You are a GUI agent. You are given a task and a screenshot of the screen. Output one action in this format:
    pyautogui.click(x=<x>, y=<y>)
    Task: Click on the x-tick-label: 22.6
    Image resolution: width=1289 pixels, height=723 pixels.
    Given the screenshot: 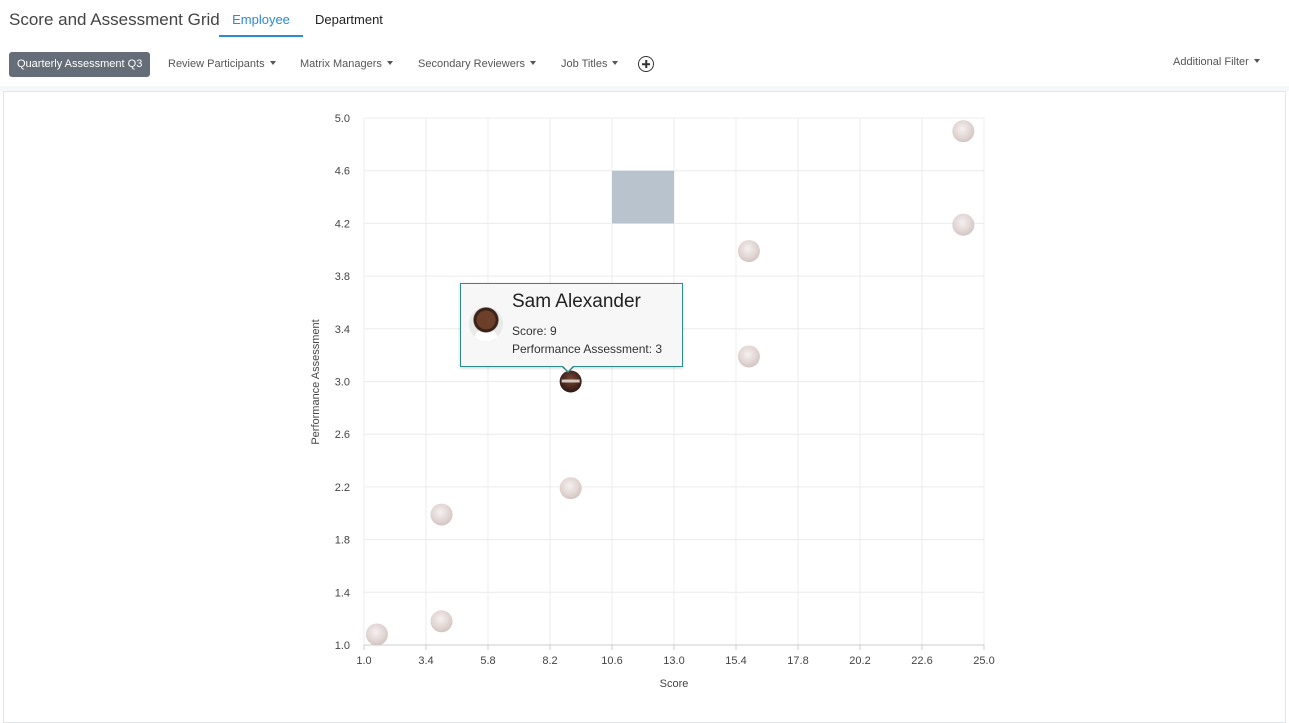 What is the action you would take?
    pyautogui.click(x=921, y=661)
    